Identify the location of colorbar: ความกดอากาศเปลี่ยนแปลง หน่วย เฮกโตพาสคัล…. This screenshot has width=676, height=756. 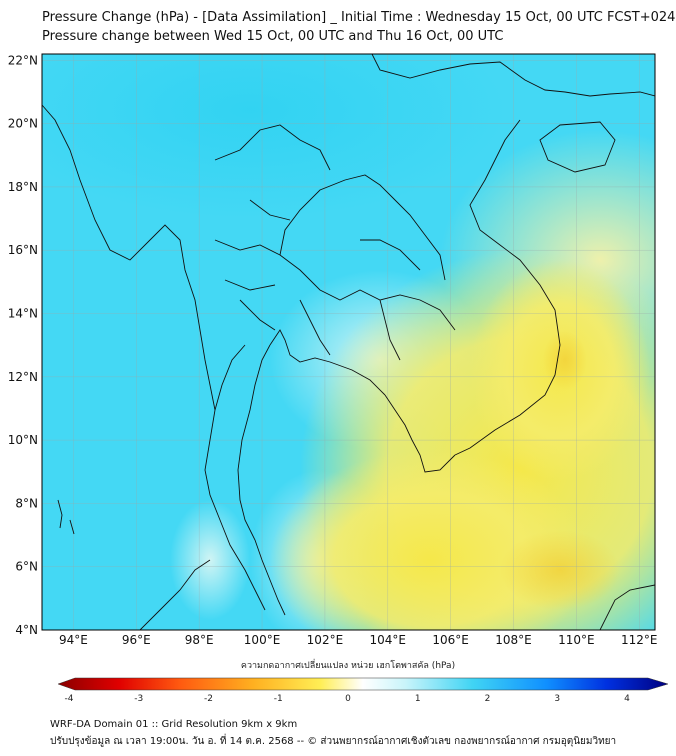
(363, 681).